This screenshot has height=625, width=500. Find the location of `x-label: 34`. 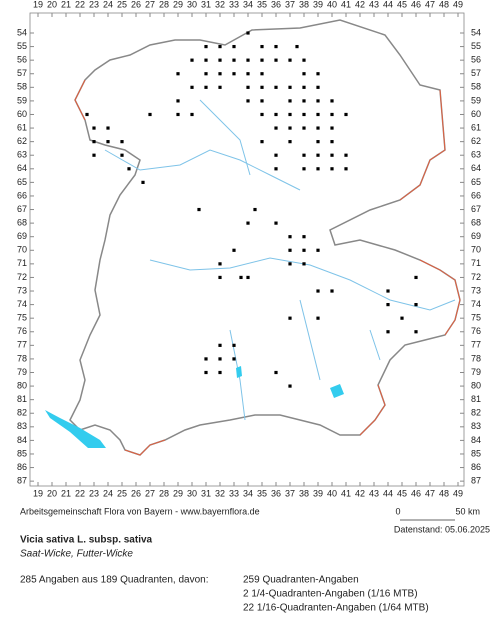

x-label: 34 is located at coordinates (248, 493).